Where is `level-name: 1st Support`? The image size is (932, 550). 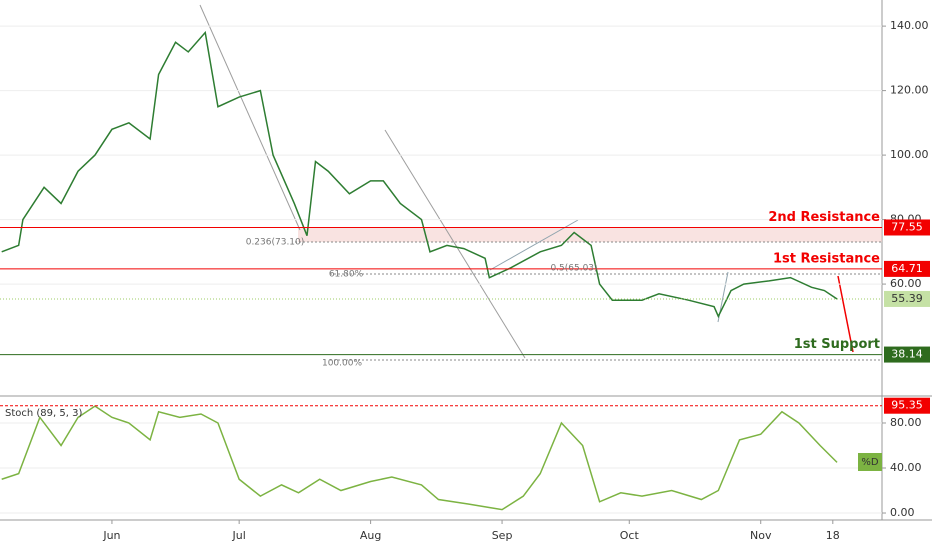 level-name: 1st Support is located at coordinates (837, 344).